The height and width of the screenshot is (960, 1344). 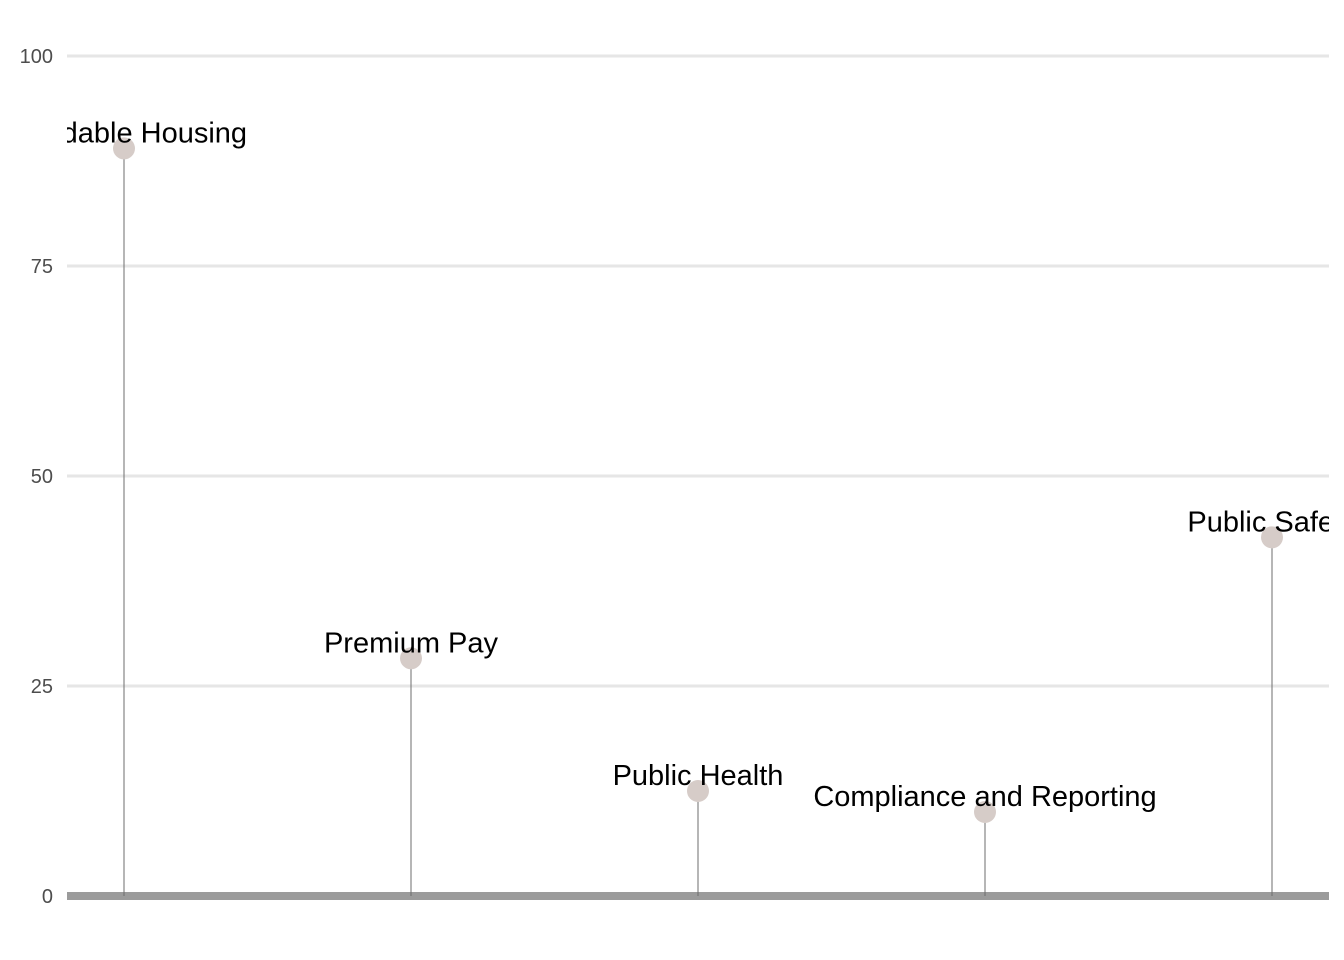 I want to click on y-tick-label-50: 50, so click(x=42, y=477).